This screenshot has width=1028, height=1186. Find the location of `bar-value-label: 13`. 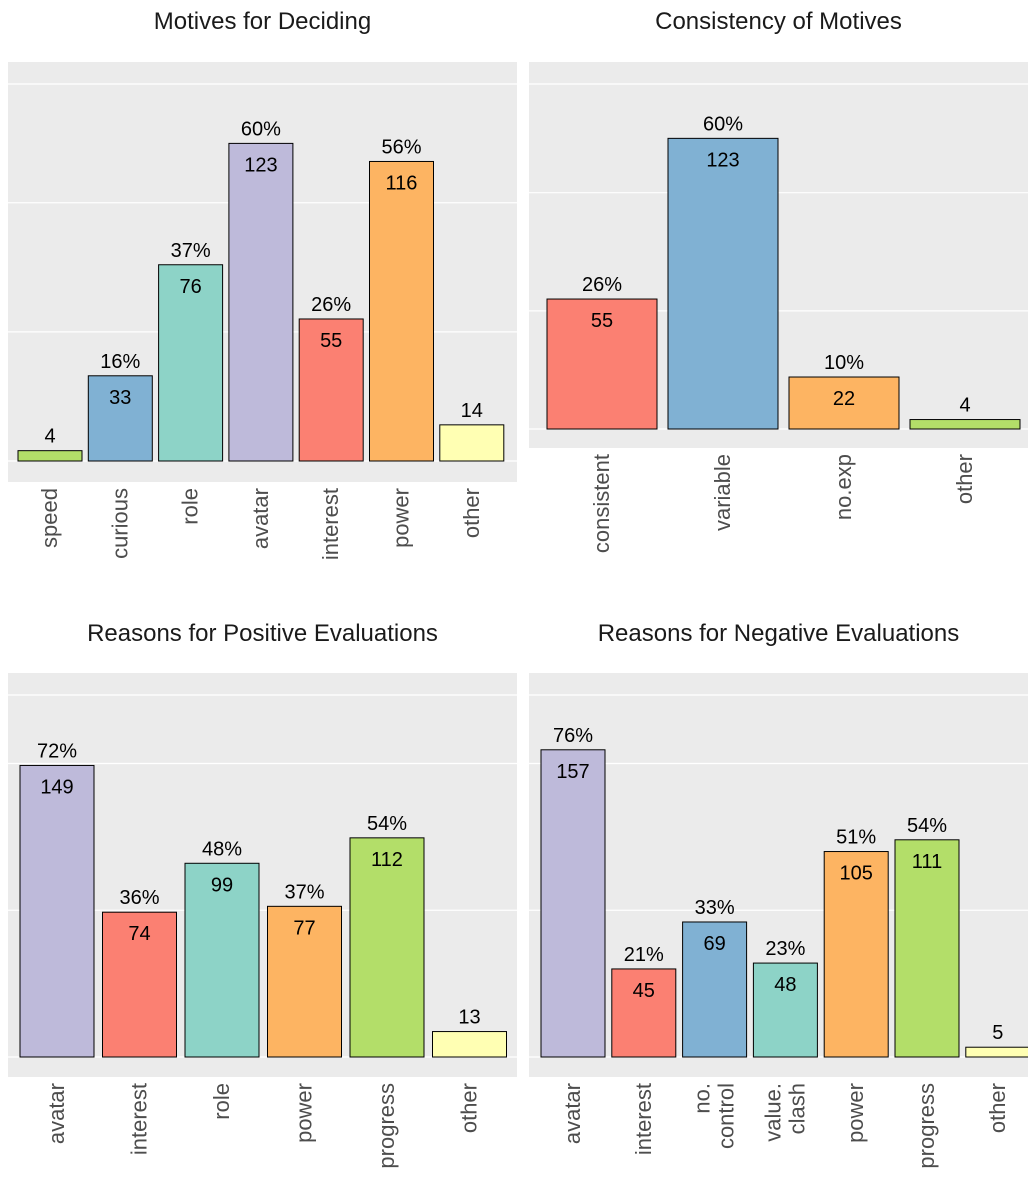

bar-value-label: 13 is located at coordinates (469, 1018).